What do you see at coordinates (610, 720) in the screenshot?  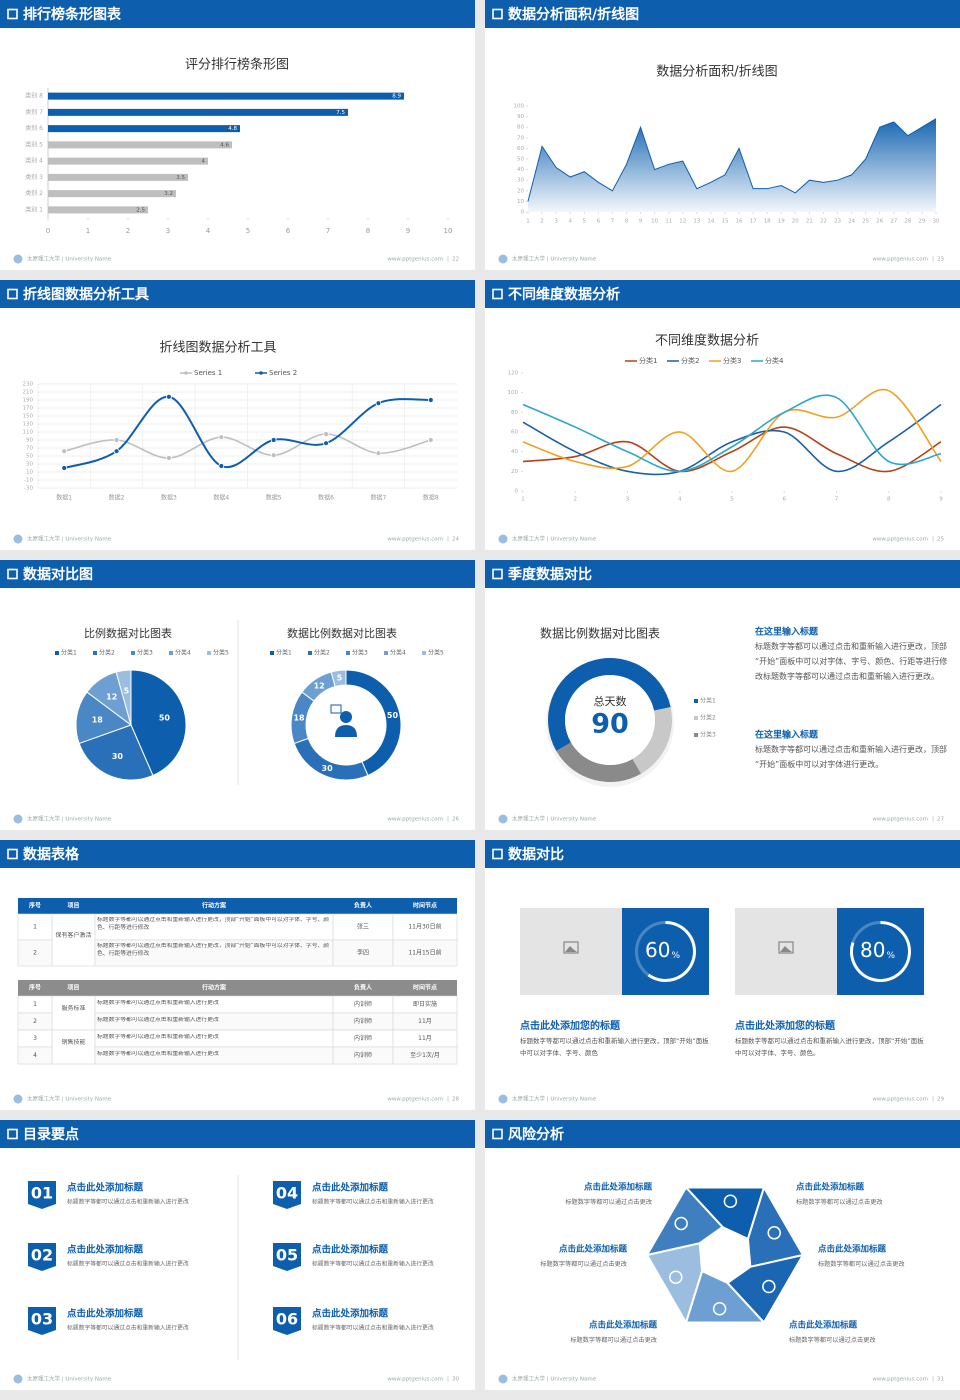 I see `ring-hole` at bounding box center [610, 720].